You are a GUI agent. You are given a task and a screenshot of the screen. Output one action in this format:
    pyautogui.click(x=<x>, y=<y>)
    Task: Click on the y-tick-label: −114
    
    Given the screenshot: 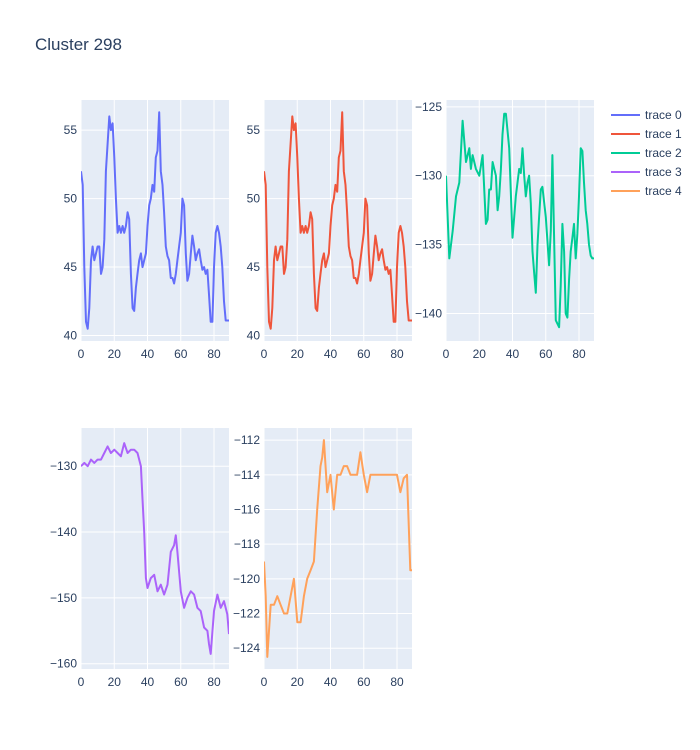 What is the action you would take?
    pyautogui.click(x=247, y=475)
    